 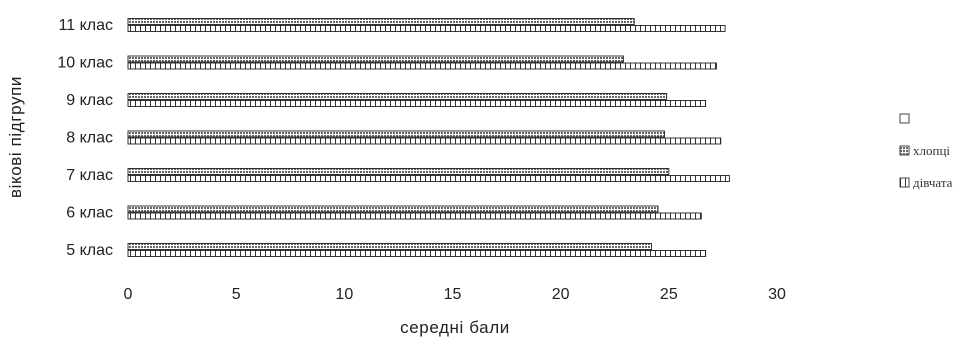 I want to click on x-tick-label: 20, so click(x=561, y=294).